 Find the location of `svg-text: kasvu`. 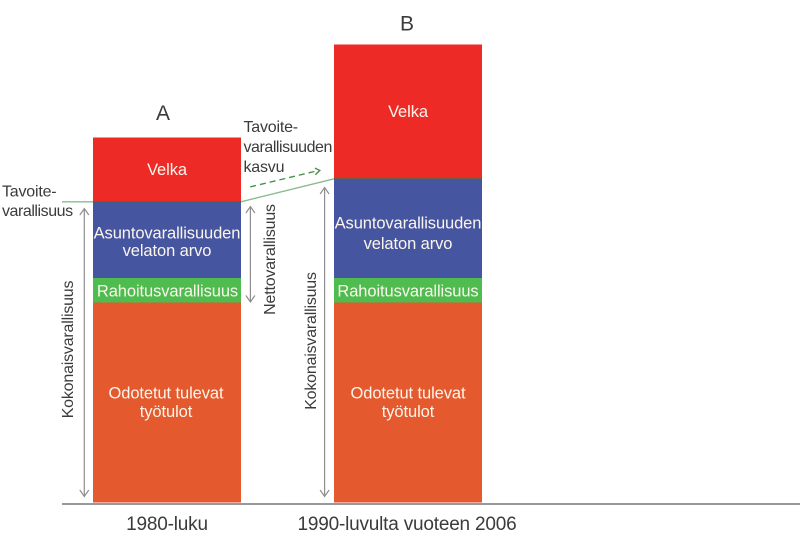

svg-text: kasvu is located at coordinates (264, 167).